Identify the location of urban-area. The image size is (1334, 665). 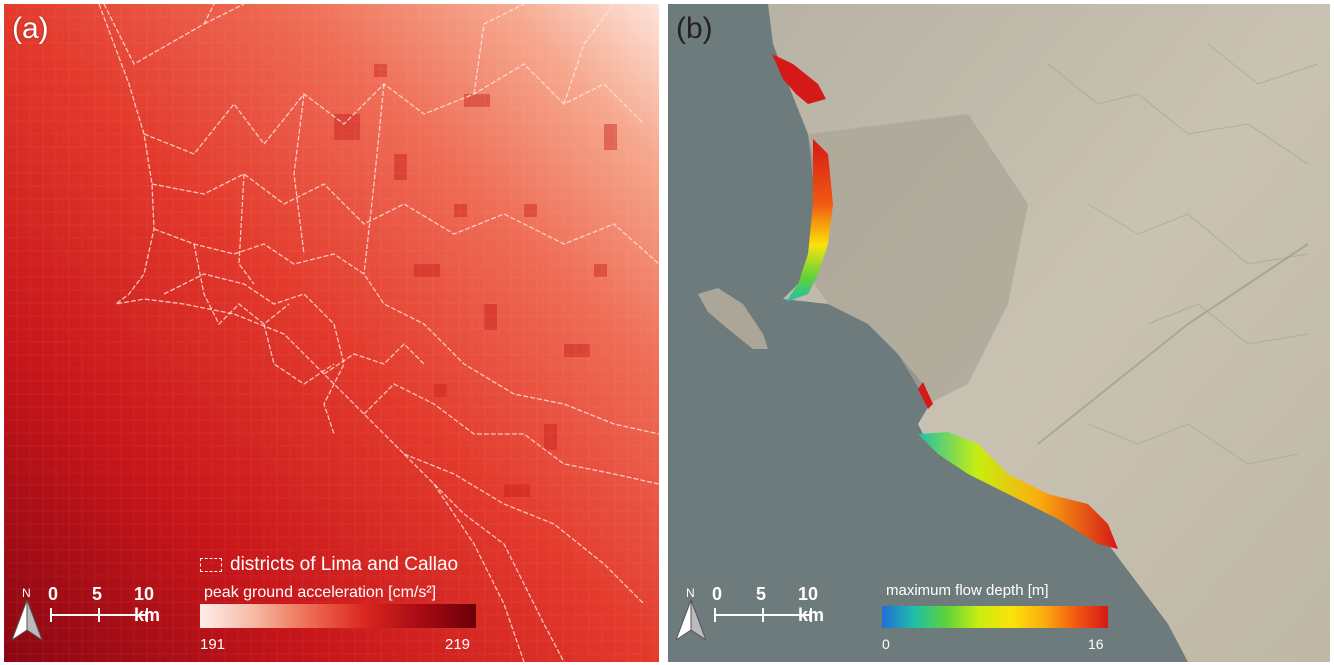
(918, 259).